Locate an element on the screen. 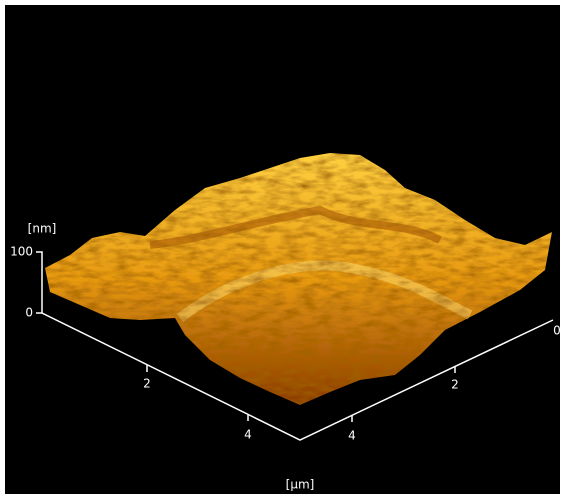 The image size is (565, 499). x-tick-label: 2 is located at coordinates (147, 384).